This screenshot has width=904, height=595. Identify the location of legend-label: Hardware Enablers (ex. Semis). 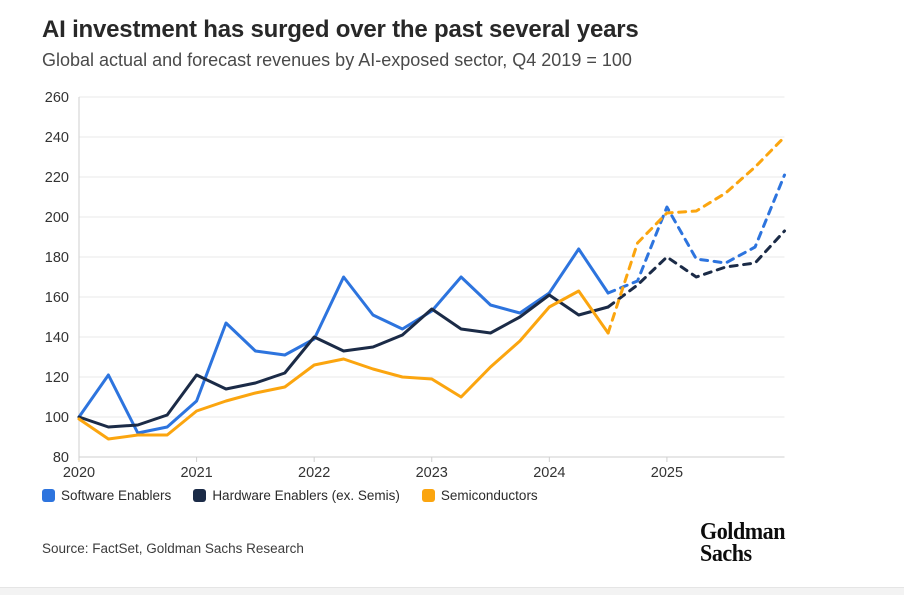
(306, 495).